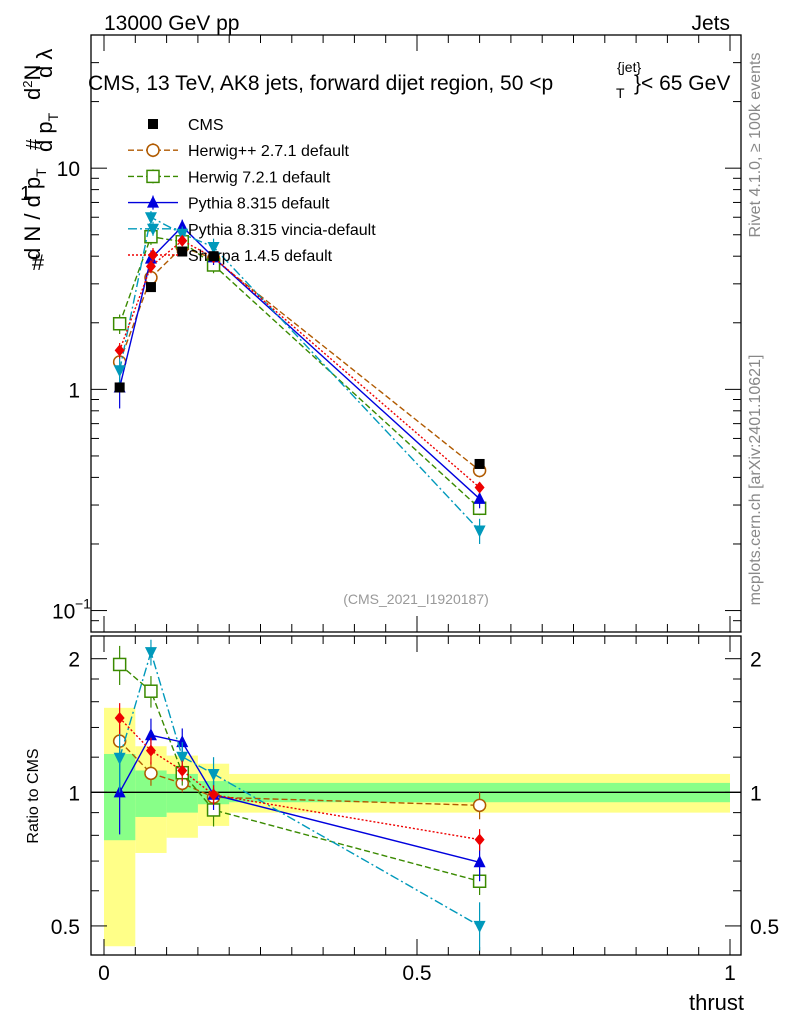 This screenshot has width=786, height=1024. What do you see at coordinates (63, 612) in the screenshot?
I see `y-tick-label-min: 10` at bounding box center [63, 612].